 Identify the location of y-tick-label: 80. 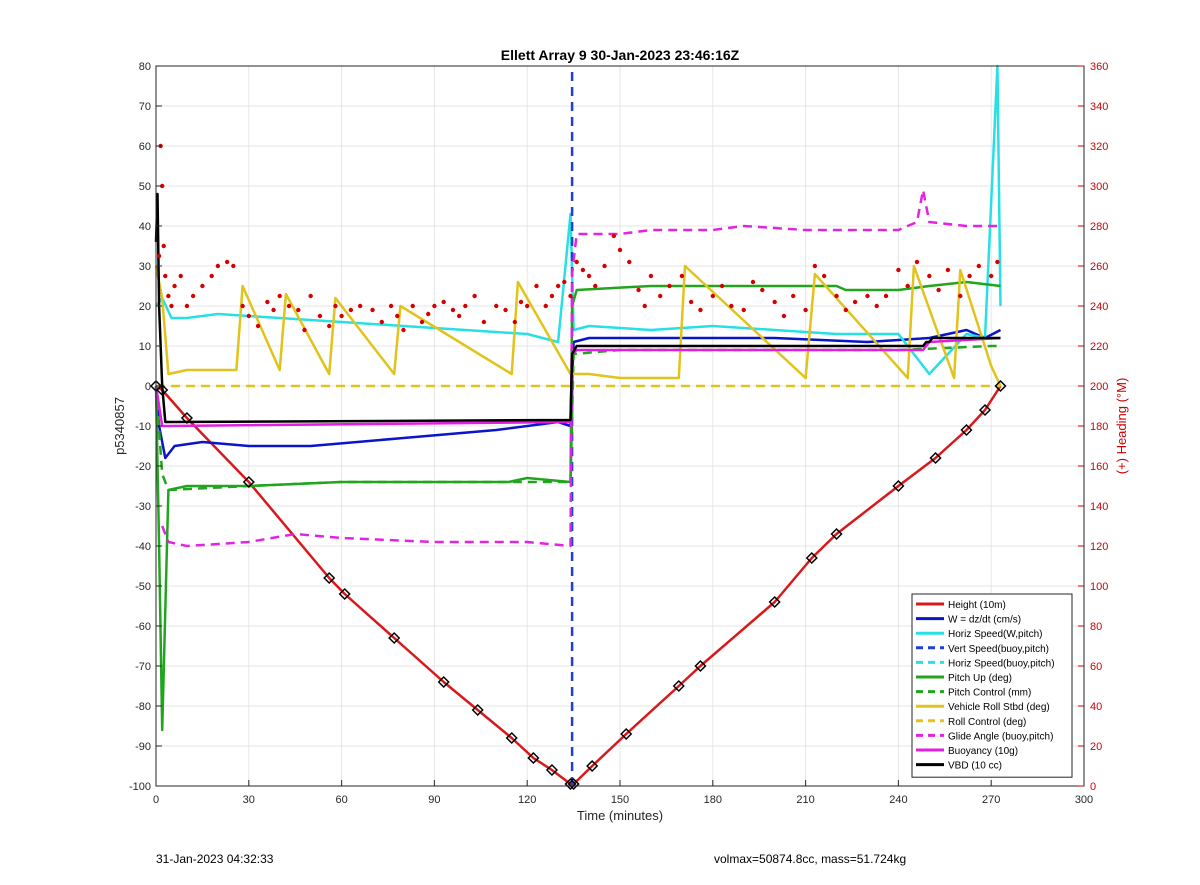
(145, 67).